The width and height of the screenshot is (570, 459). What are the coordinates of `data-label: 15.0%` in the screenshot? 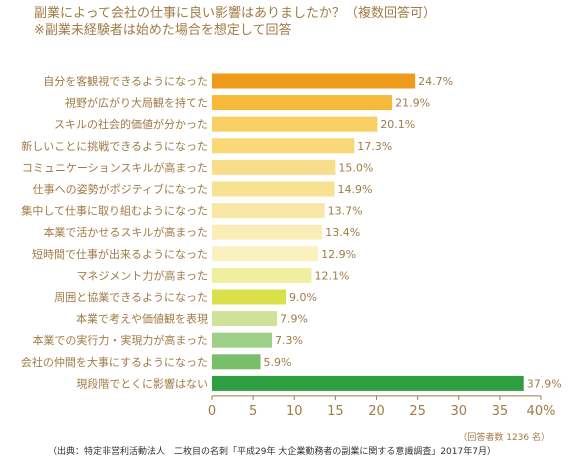 It's located at (355, 167).